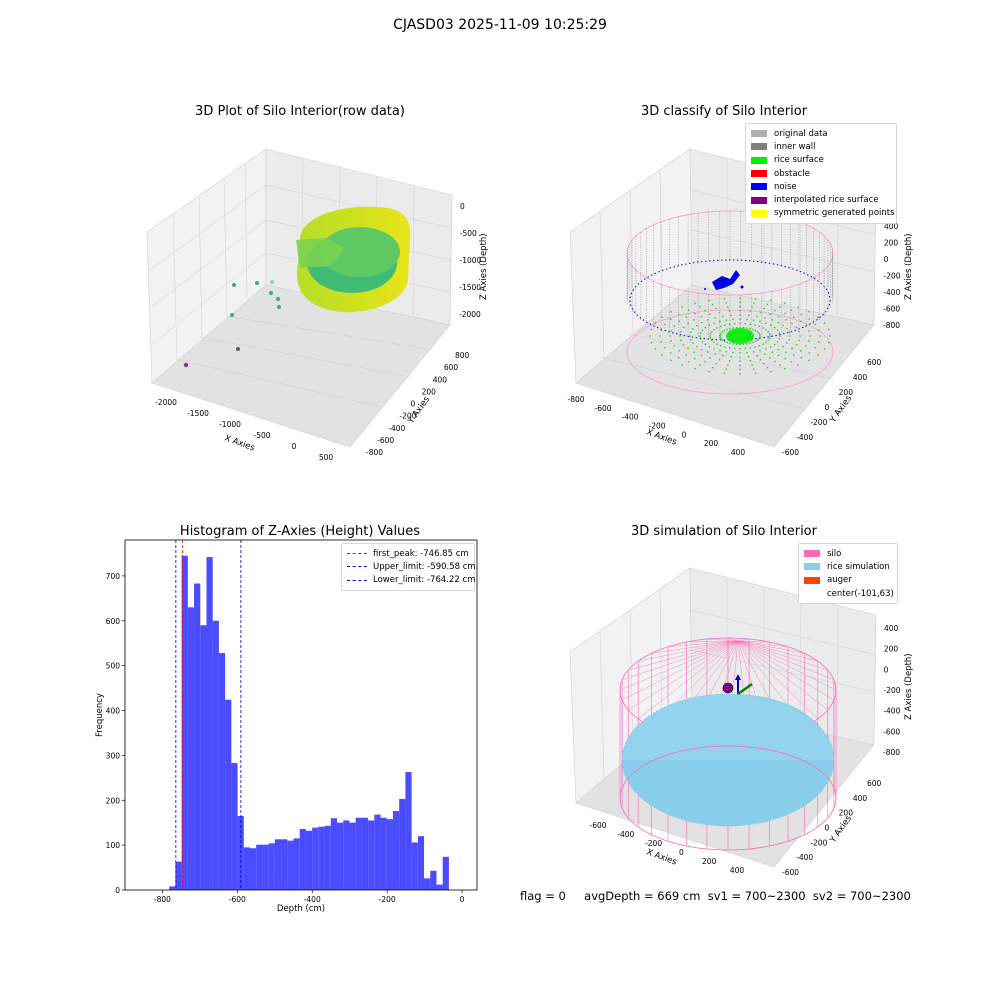 The image size is (1000, 1000). Describe the element at coordinates (848, 553) in the screenshot. I see `simulation-legend-item: silo` at that location.